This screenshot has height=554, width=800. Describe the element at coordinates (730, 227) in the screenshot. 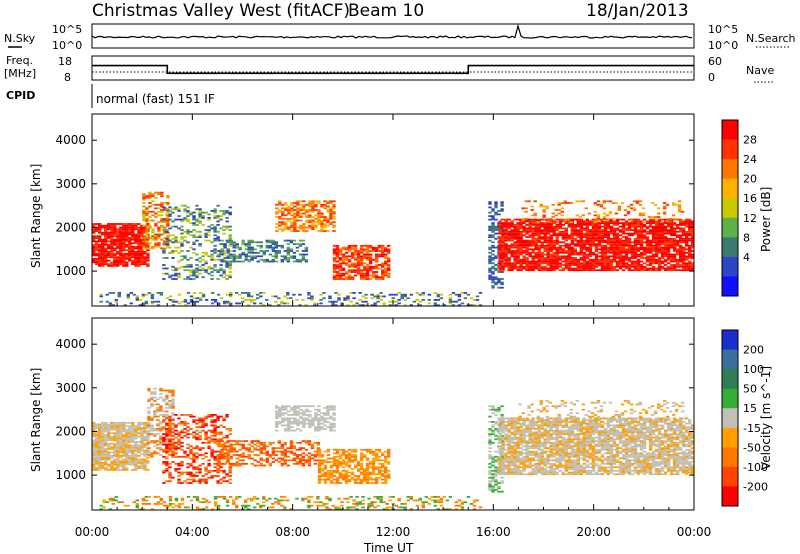

I see `colorbar-segment` at that location.